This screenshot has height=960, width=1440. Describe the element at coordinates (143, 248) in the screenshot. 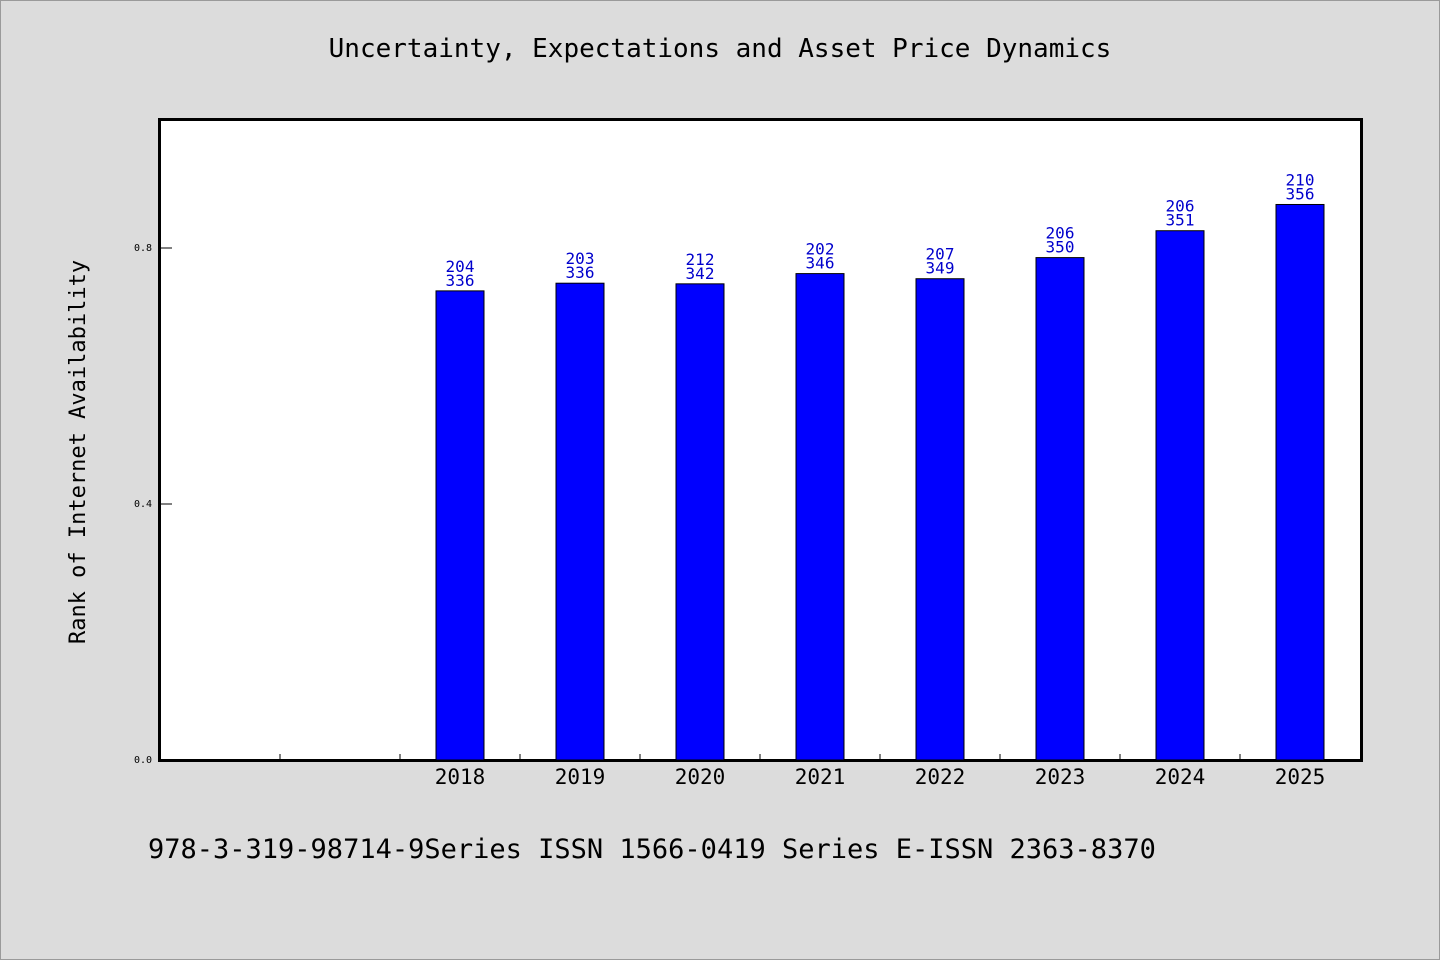

I see `y-tick-label: 0.8` at that location.